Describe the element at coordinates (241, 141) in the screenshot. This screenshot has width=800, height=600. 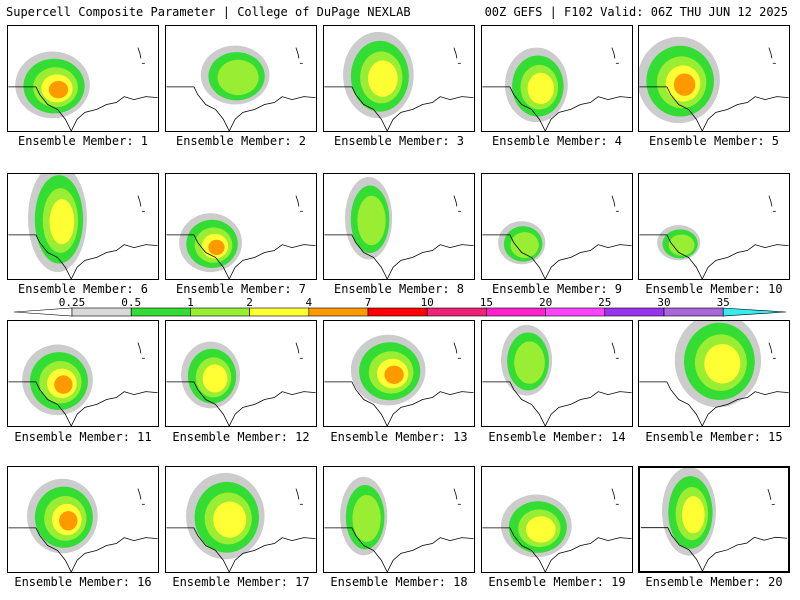
I see `member-label: Ensemble Member: 2` at that location.